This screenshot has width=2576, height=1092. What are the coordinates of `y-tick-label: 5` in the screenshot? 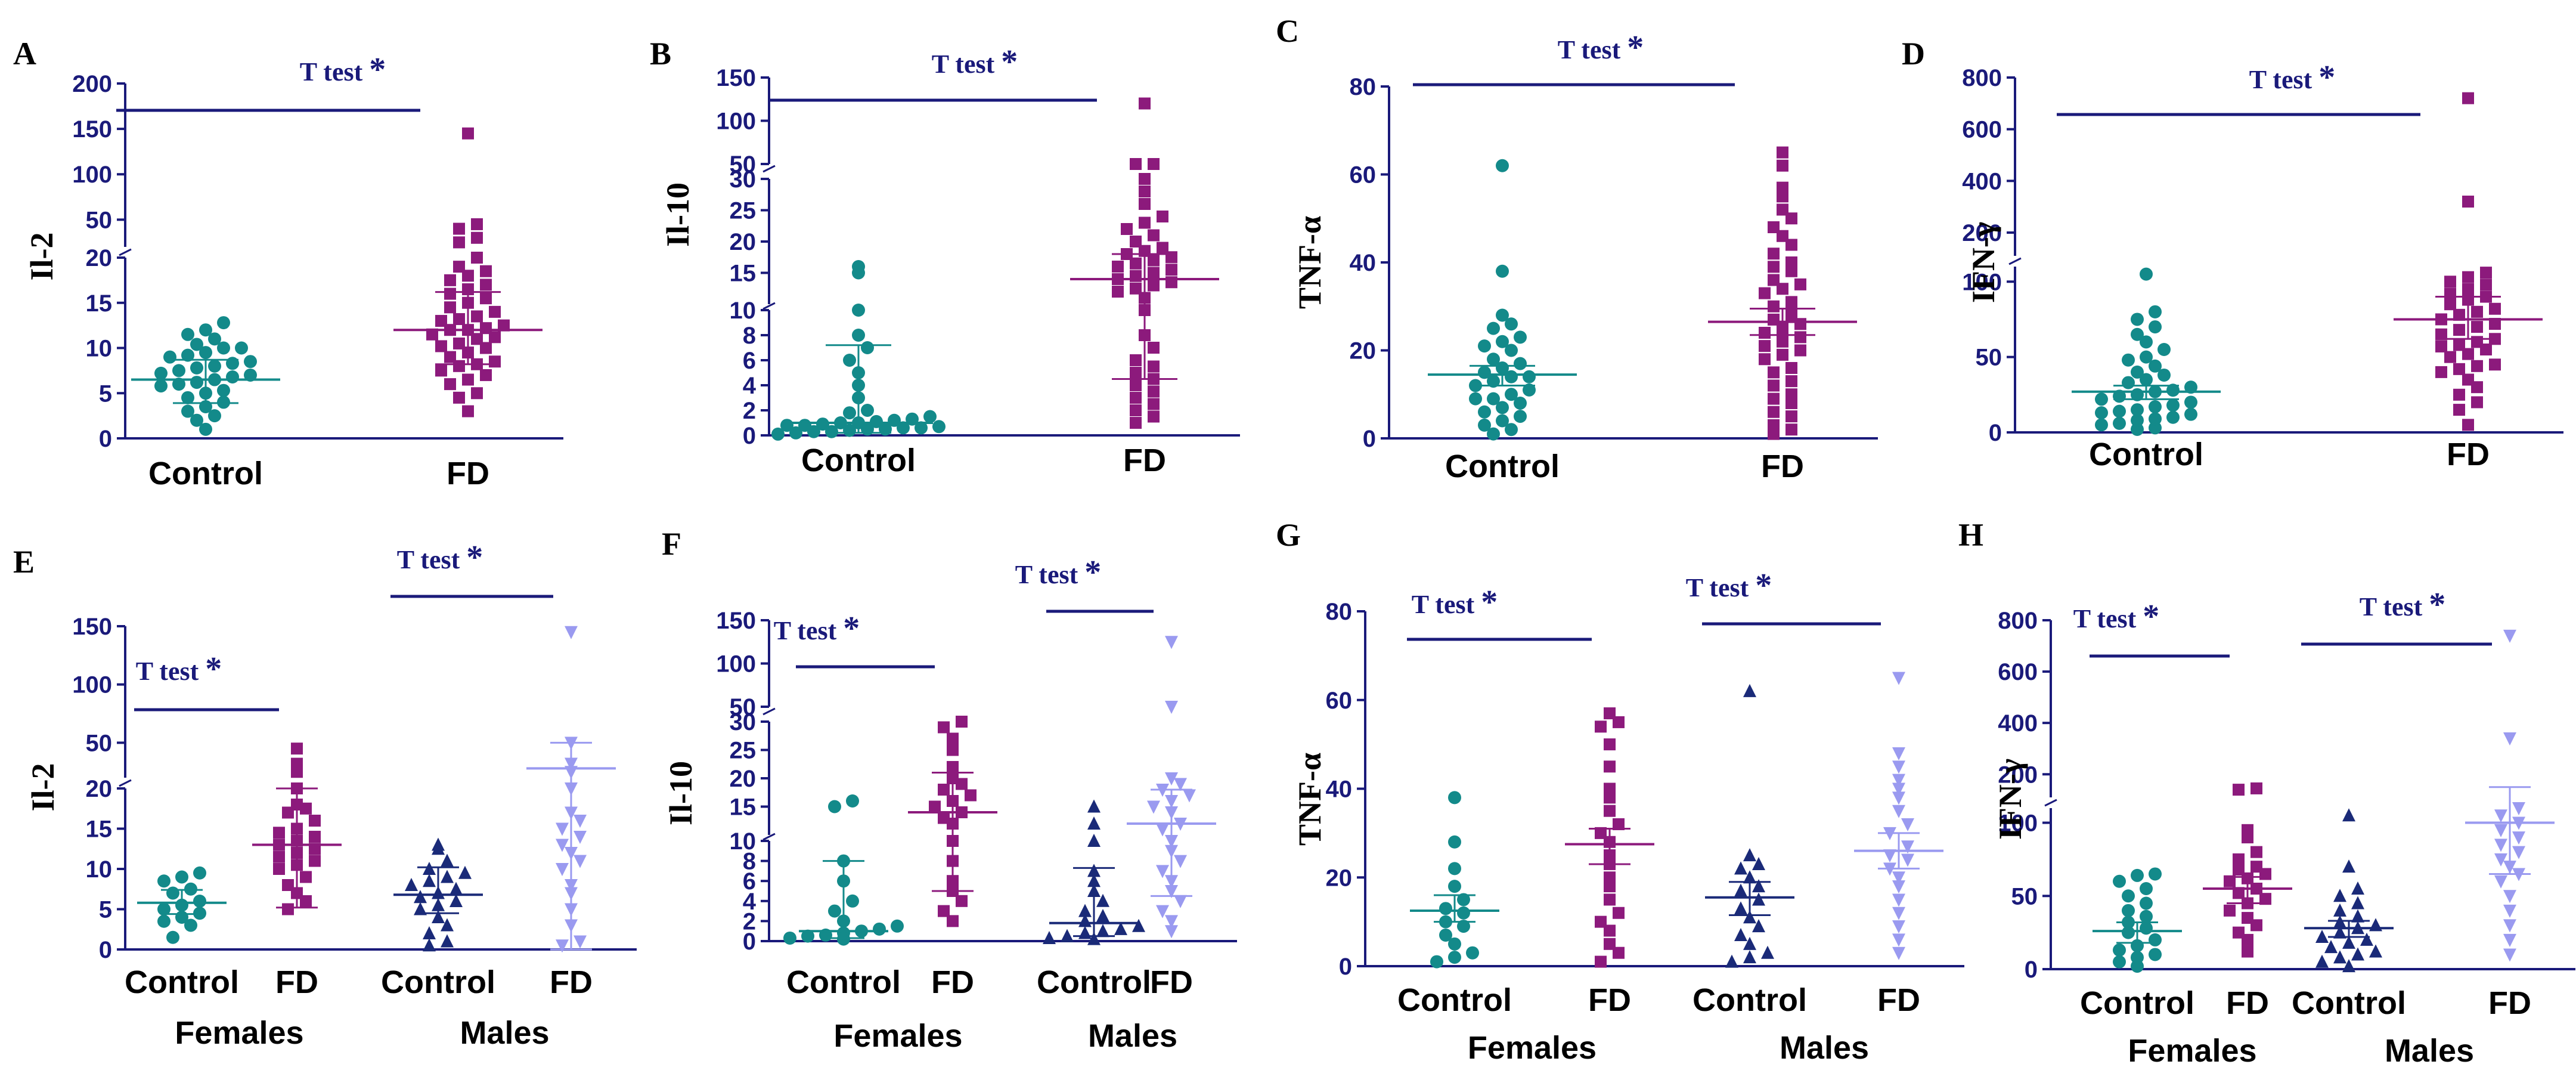 It's located at (105, 910).